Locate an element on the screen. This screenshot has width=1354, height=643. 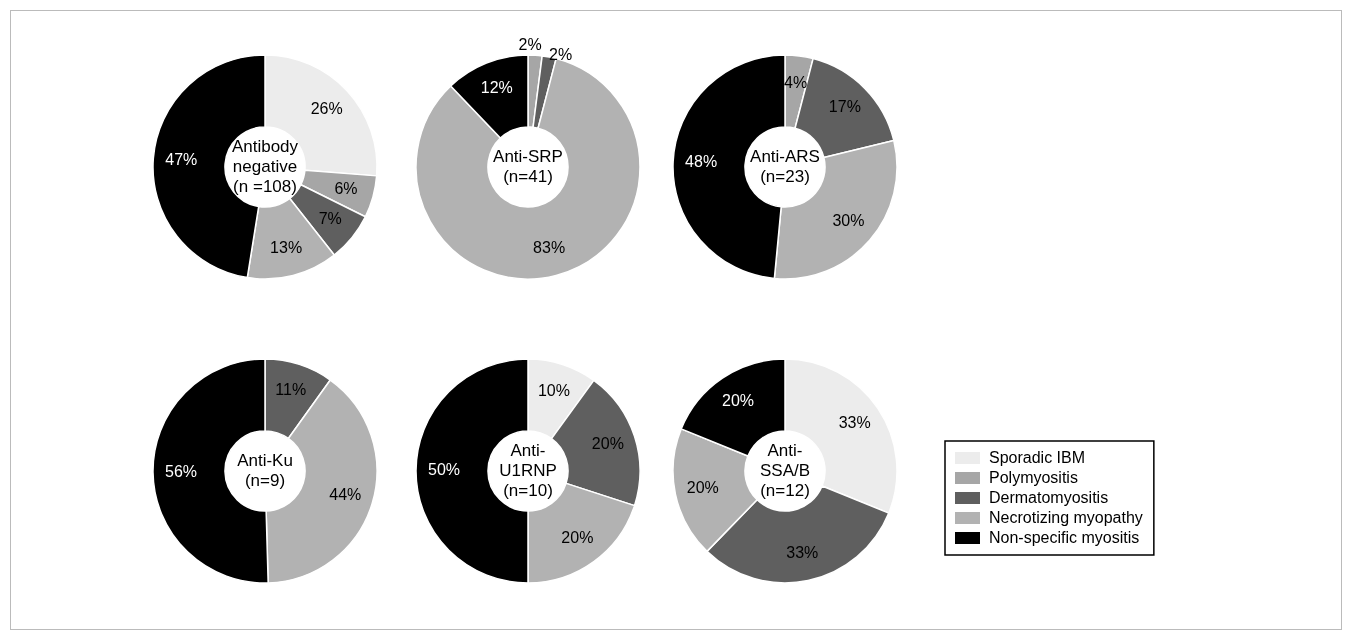
data-label: 44% is located at coordinates (345, 494).